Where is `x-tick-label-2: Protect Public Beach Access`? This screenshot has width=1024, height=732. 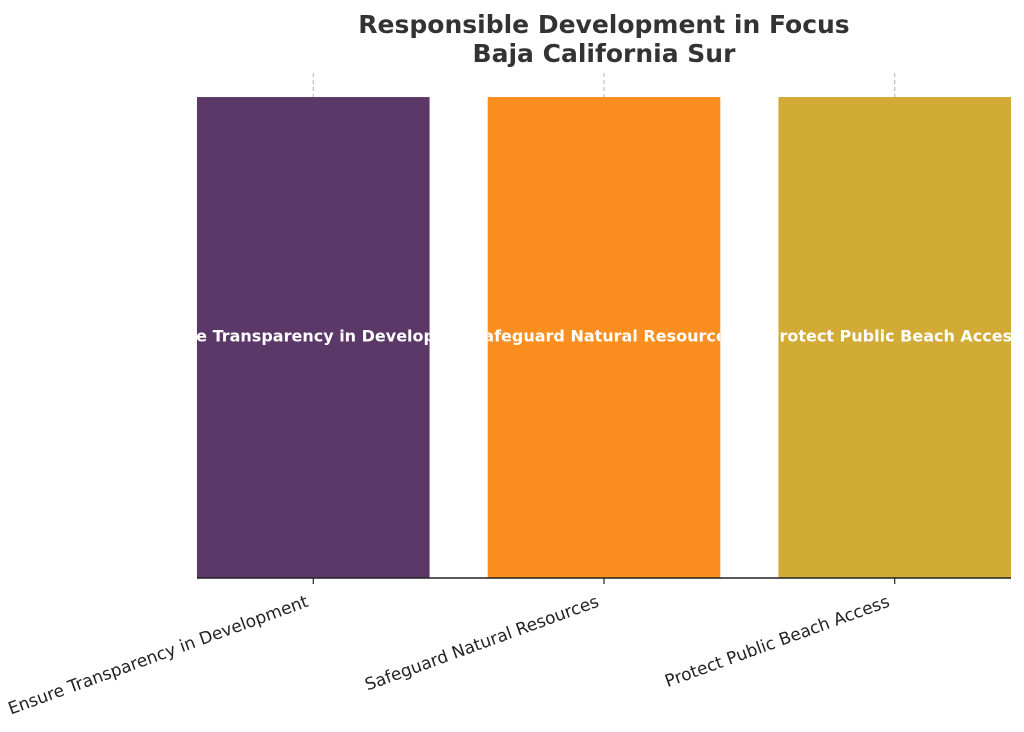 x-tick-label-2: Protect Public Beach Access is located at coordinates (777, 642).